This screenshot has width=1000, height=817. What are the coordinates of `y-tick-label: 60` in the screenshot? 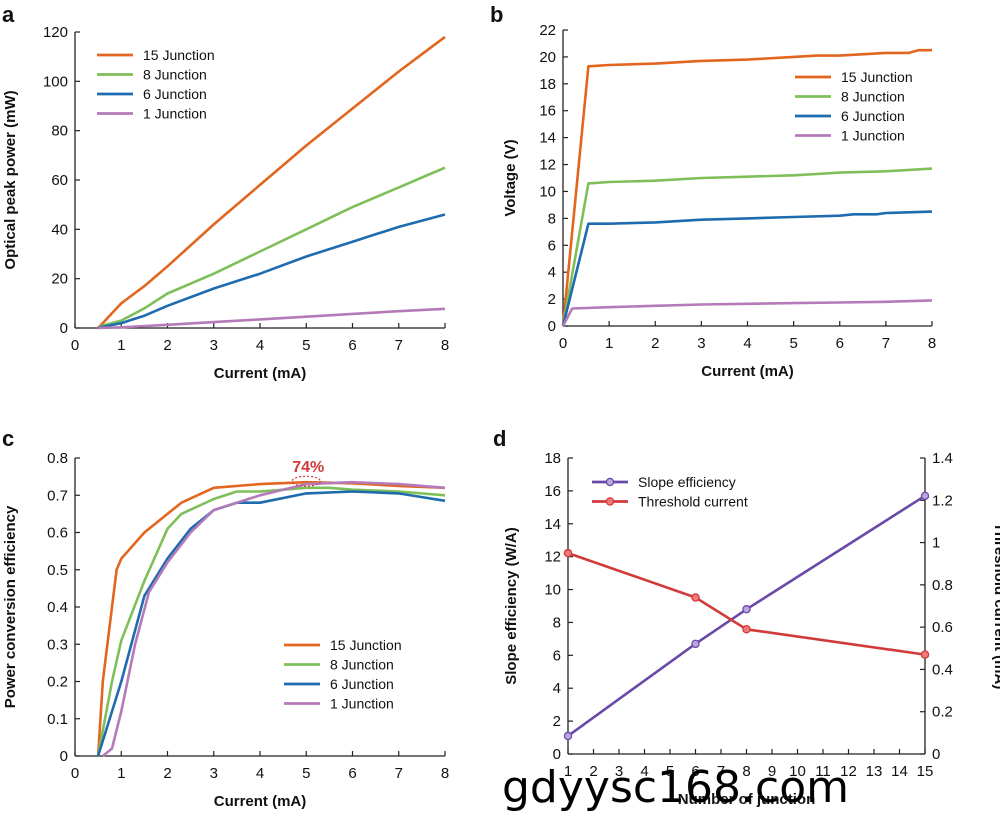 It's located at (59, 180).